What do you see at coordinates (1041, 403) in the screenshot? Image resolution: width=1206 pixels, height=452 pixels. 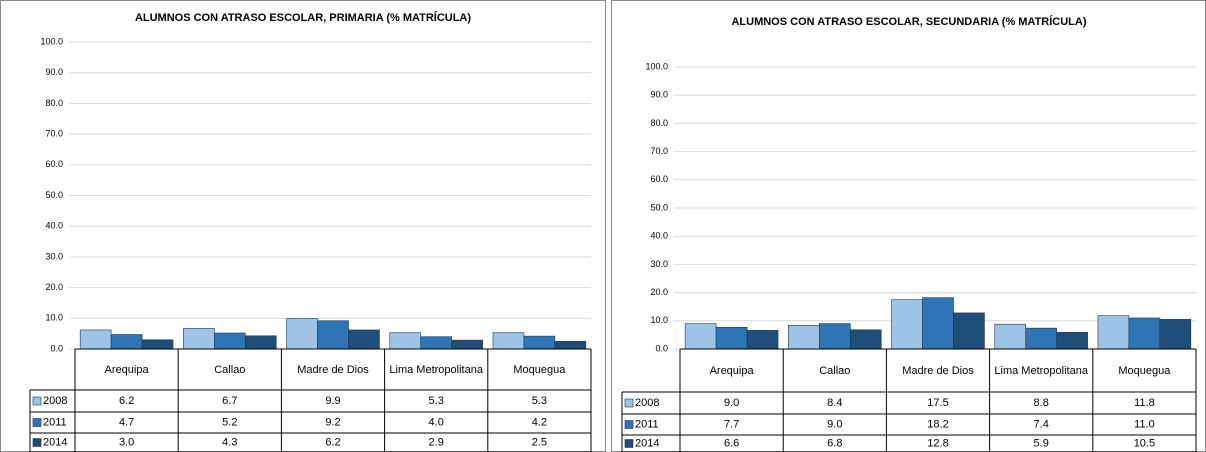 I see `table-value: 8.8` at bounding box center [1041, 403].